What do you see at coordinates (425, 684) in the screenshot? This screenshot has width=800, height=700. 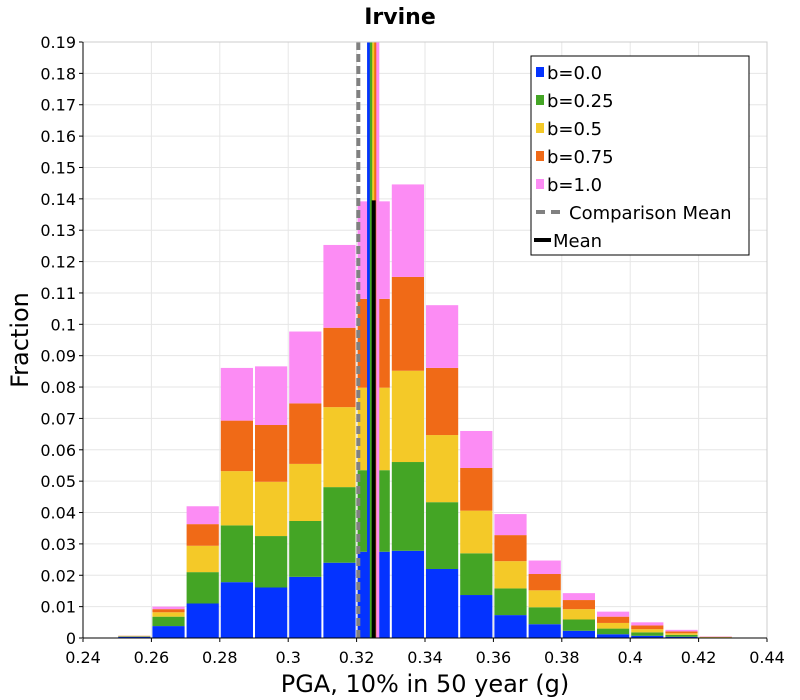 I see `x-axis-title: PGA, 10% in 50 year (g)` at bounding box center [425, 684].